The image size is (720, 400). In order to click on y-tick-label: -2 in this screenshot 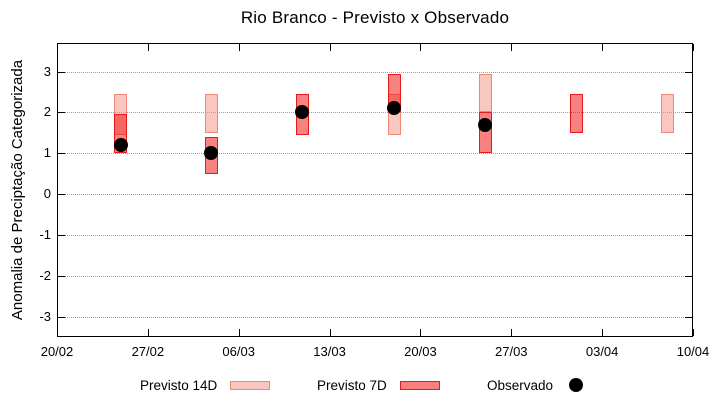, I will do `click(45, 275)`.